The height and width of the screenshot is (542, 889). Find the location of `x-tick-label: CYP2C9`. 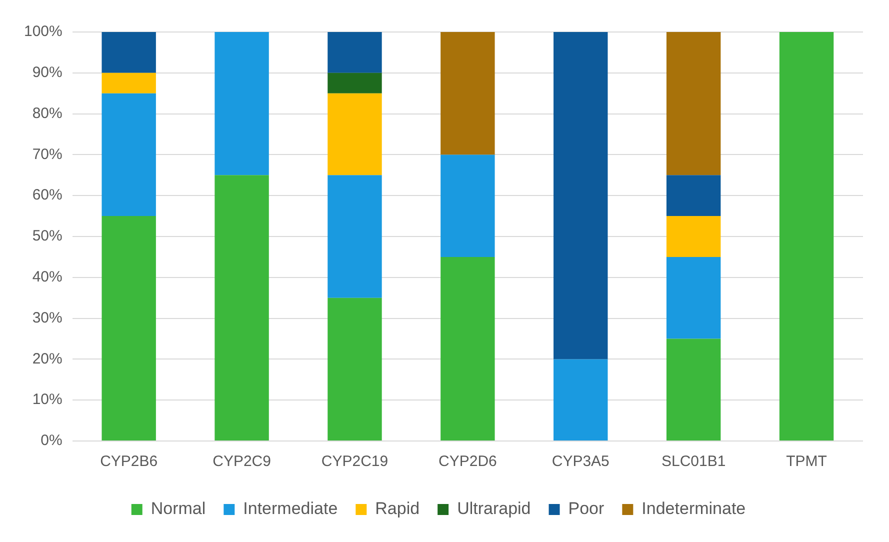

x-tick-label: CYP2C9 is located at coordinates (241, 461).